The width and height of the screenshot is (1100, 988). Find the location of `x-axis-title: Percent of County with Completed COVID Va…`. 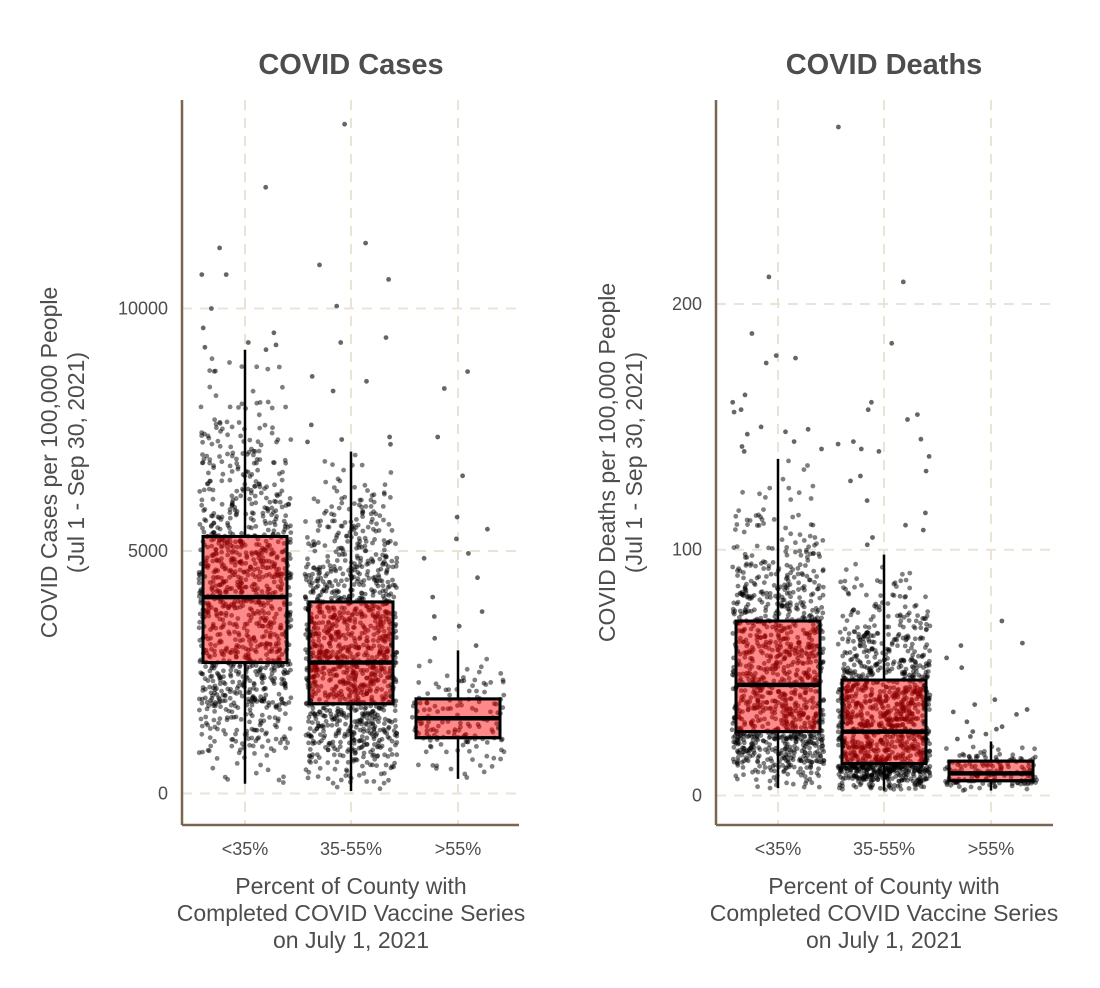

x-axis-title: Percent of County with Completed COVID Va… is located at coordinates (884, 913).